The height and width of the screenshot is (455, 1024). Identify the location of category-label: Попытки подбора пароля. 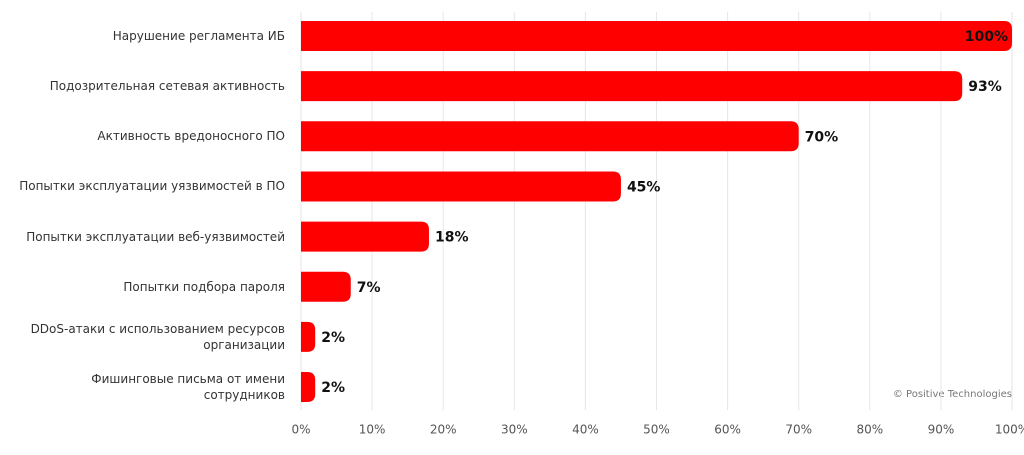
(204, 286).